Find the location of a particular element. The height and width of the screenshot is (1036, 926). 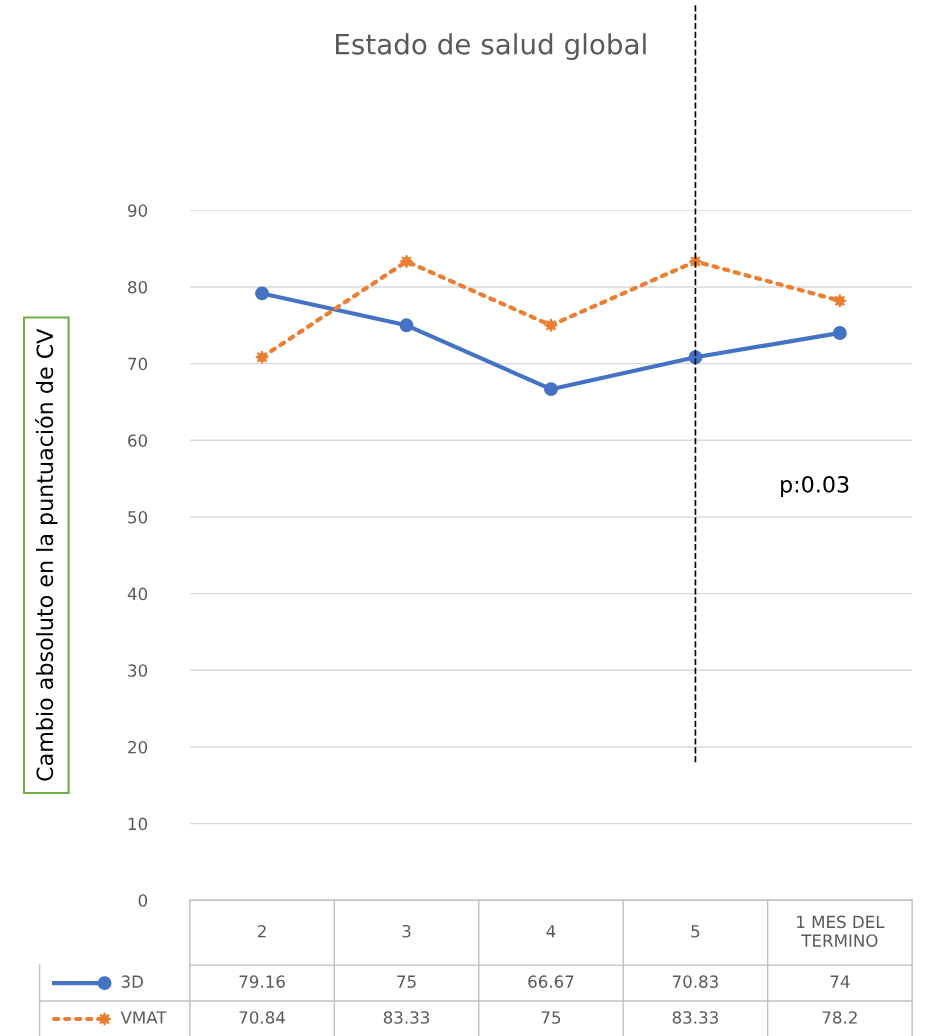

x-tick-label: 4 is located at coordinates (551, 931).